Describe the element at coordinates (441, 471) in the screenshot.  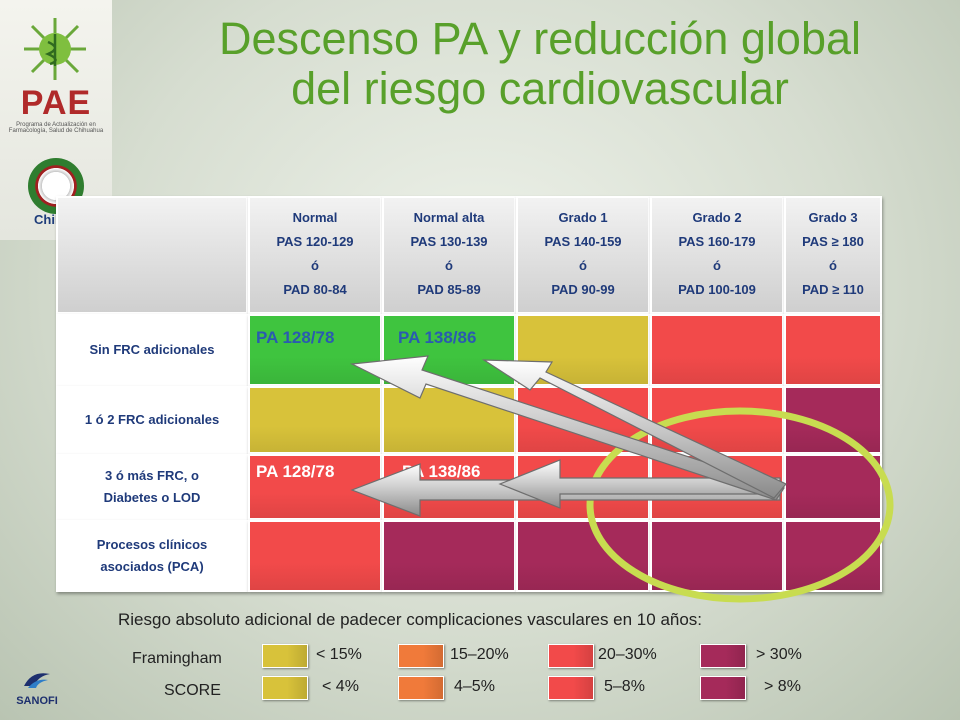
I see `pa-annotation-row3-b: PA 138/86` at that location.